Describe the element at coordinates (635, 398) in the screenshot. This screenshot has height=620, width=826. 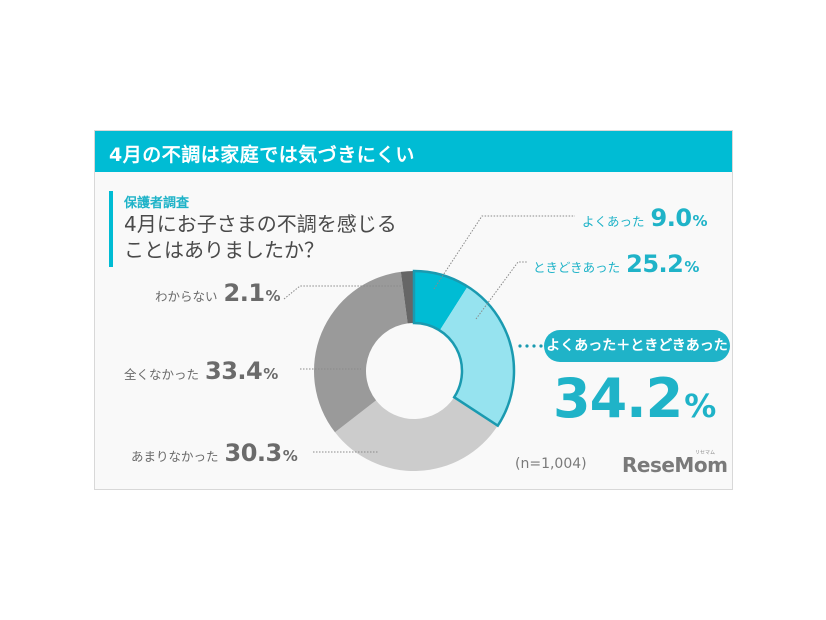
I see `combined-value: 34.2 %` at that location.